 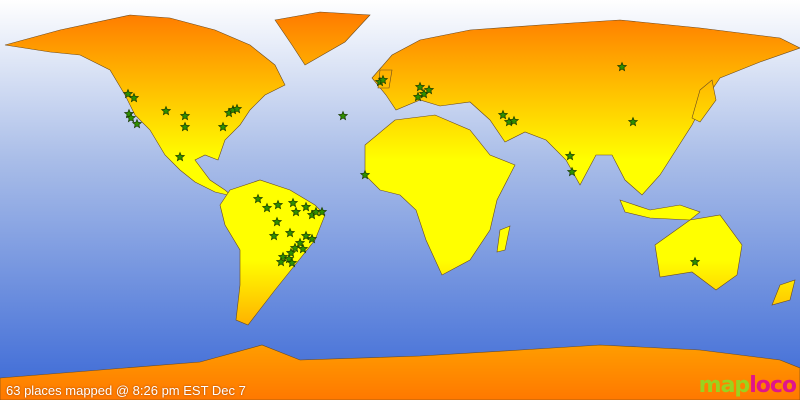 I want to click on landmass-south-america, so click(x=272, y=252).